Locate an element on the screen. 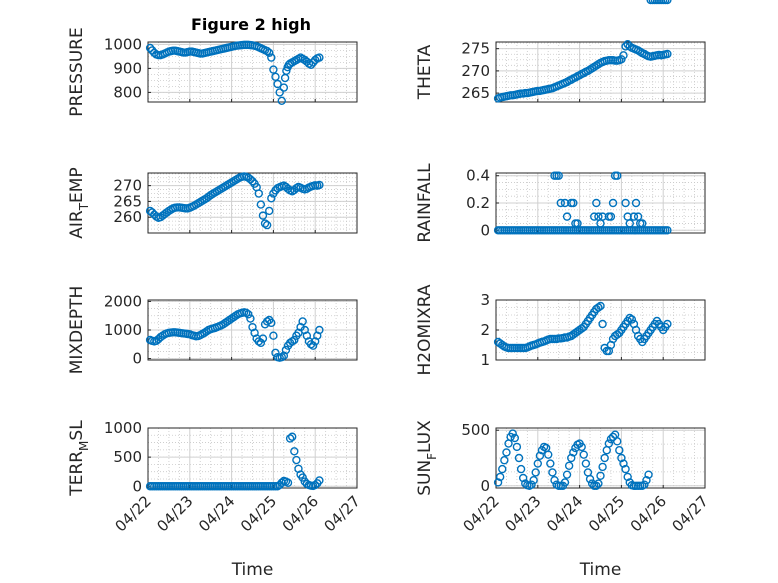  y-axis-label: RAINFALL is located at coordinates (425, 203).